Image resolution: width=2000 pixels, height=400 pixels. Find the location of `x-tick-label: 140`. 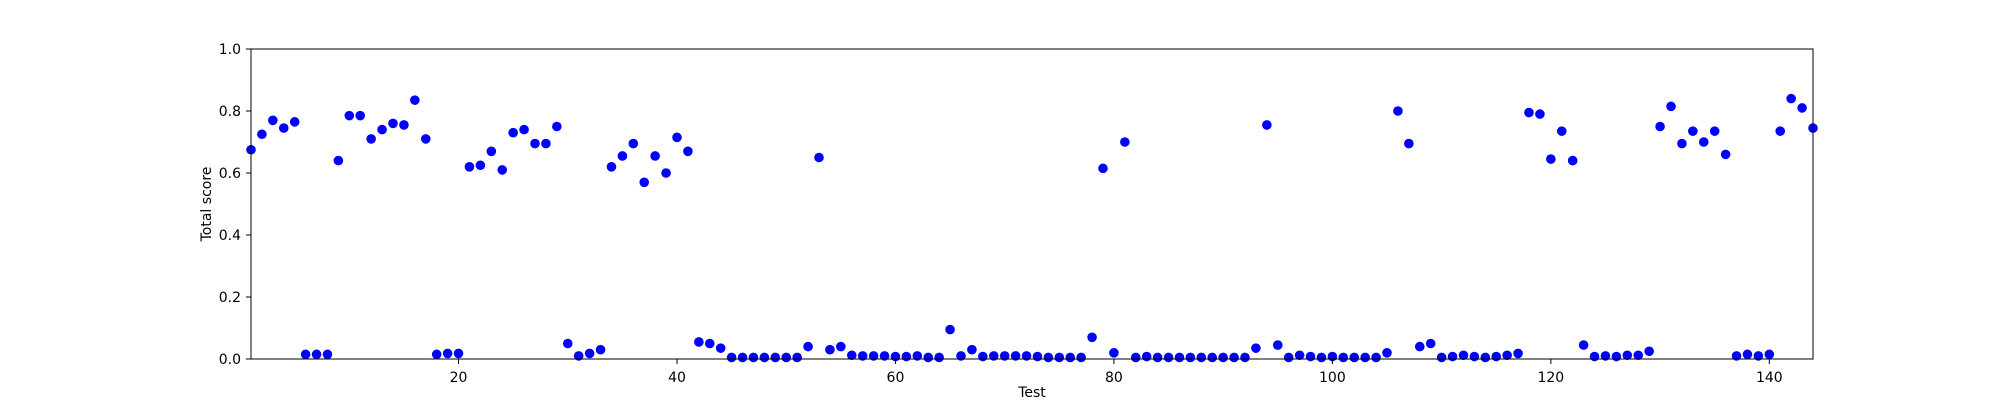

x-tick-label: 140 is located at coordinates (1769, 378).